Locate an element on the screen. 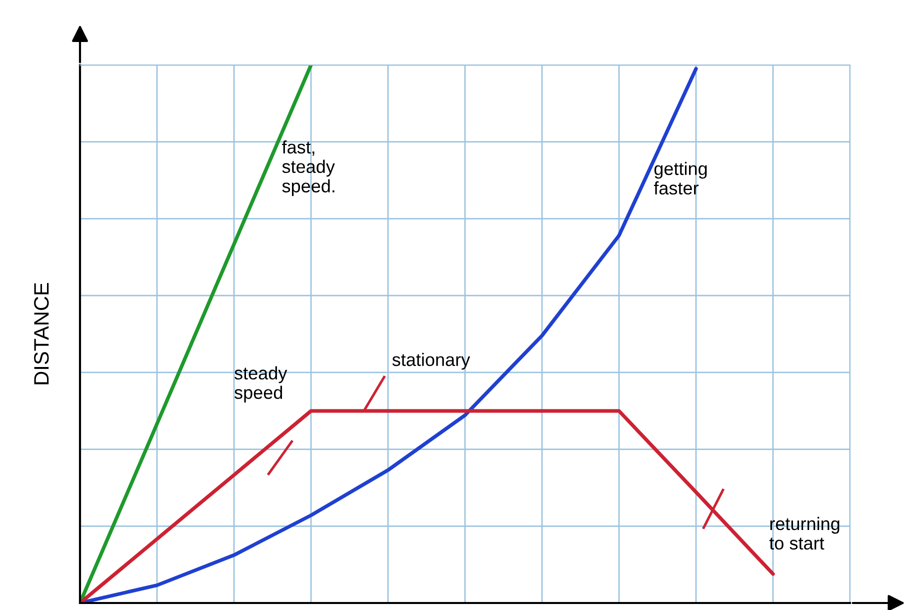 This screenshot has width=908, height=610. annotation: stationary is located at coordinates (431, 361).